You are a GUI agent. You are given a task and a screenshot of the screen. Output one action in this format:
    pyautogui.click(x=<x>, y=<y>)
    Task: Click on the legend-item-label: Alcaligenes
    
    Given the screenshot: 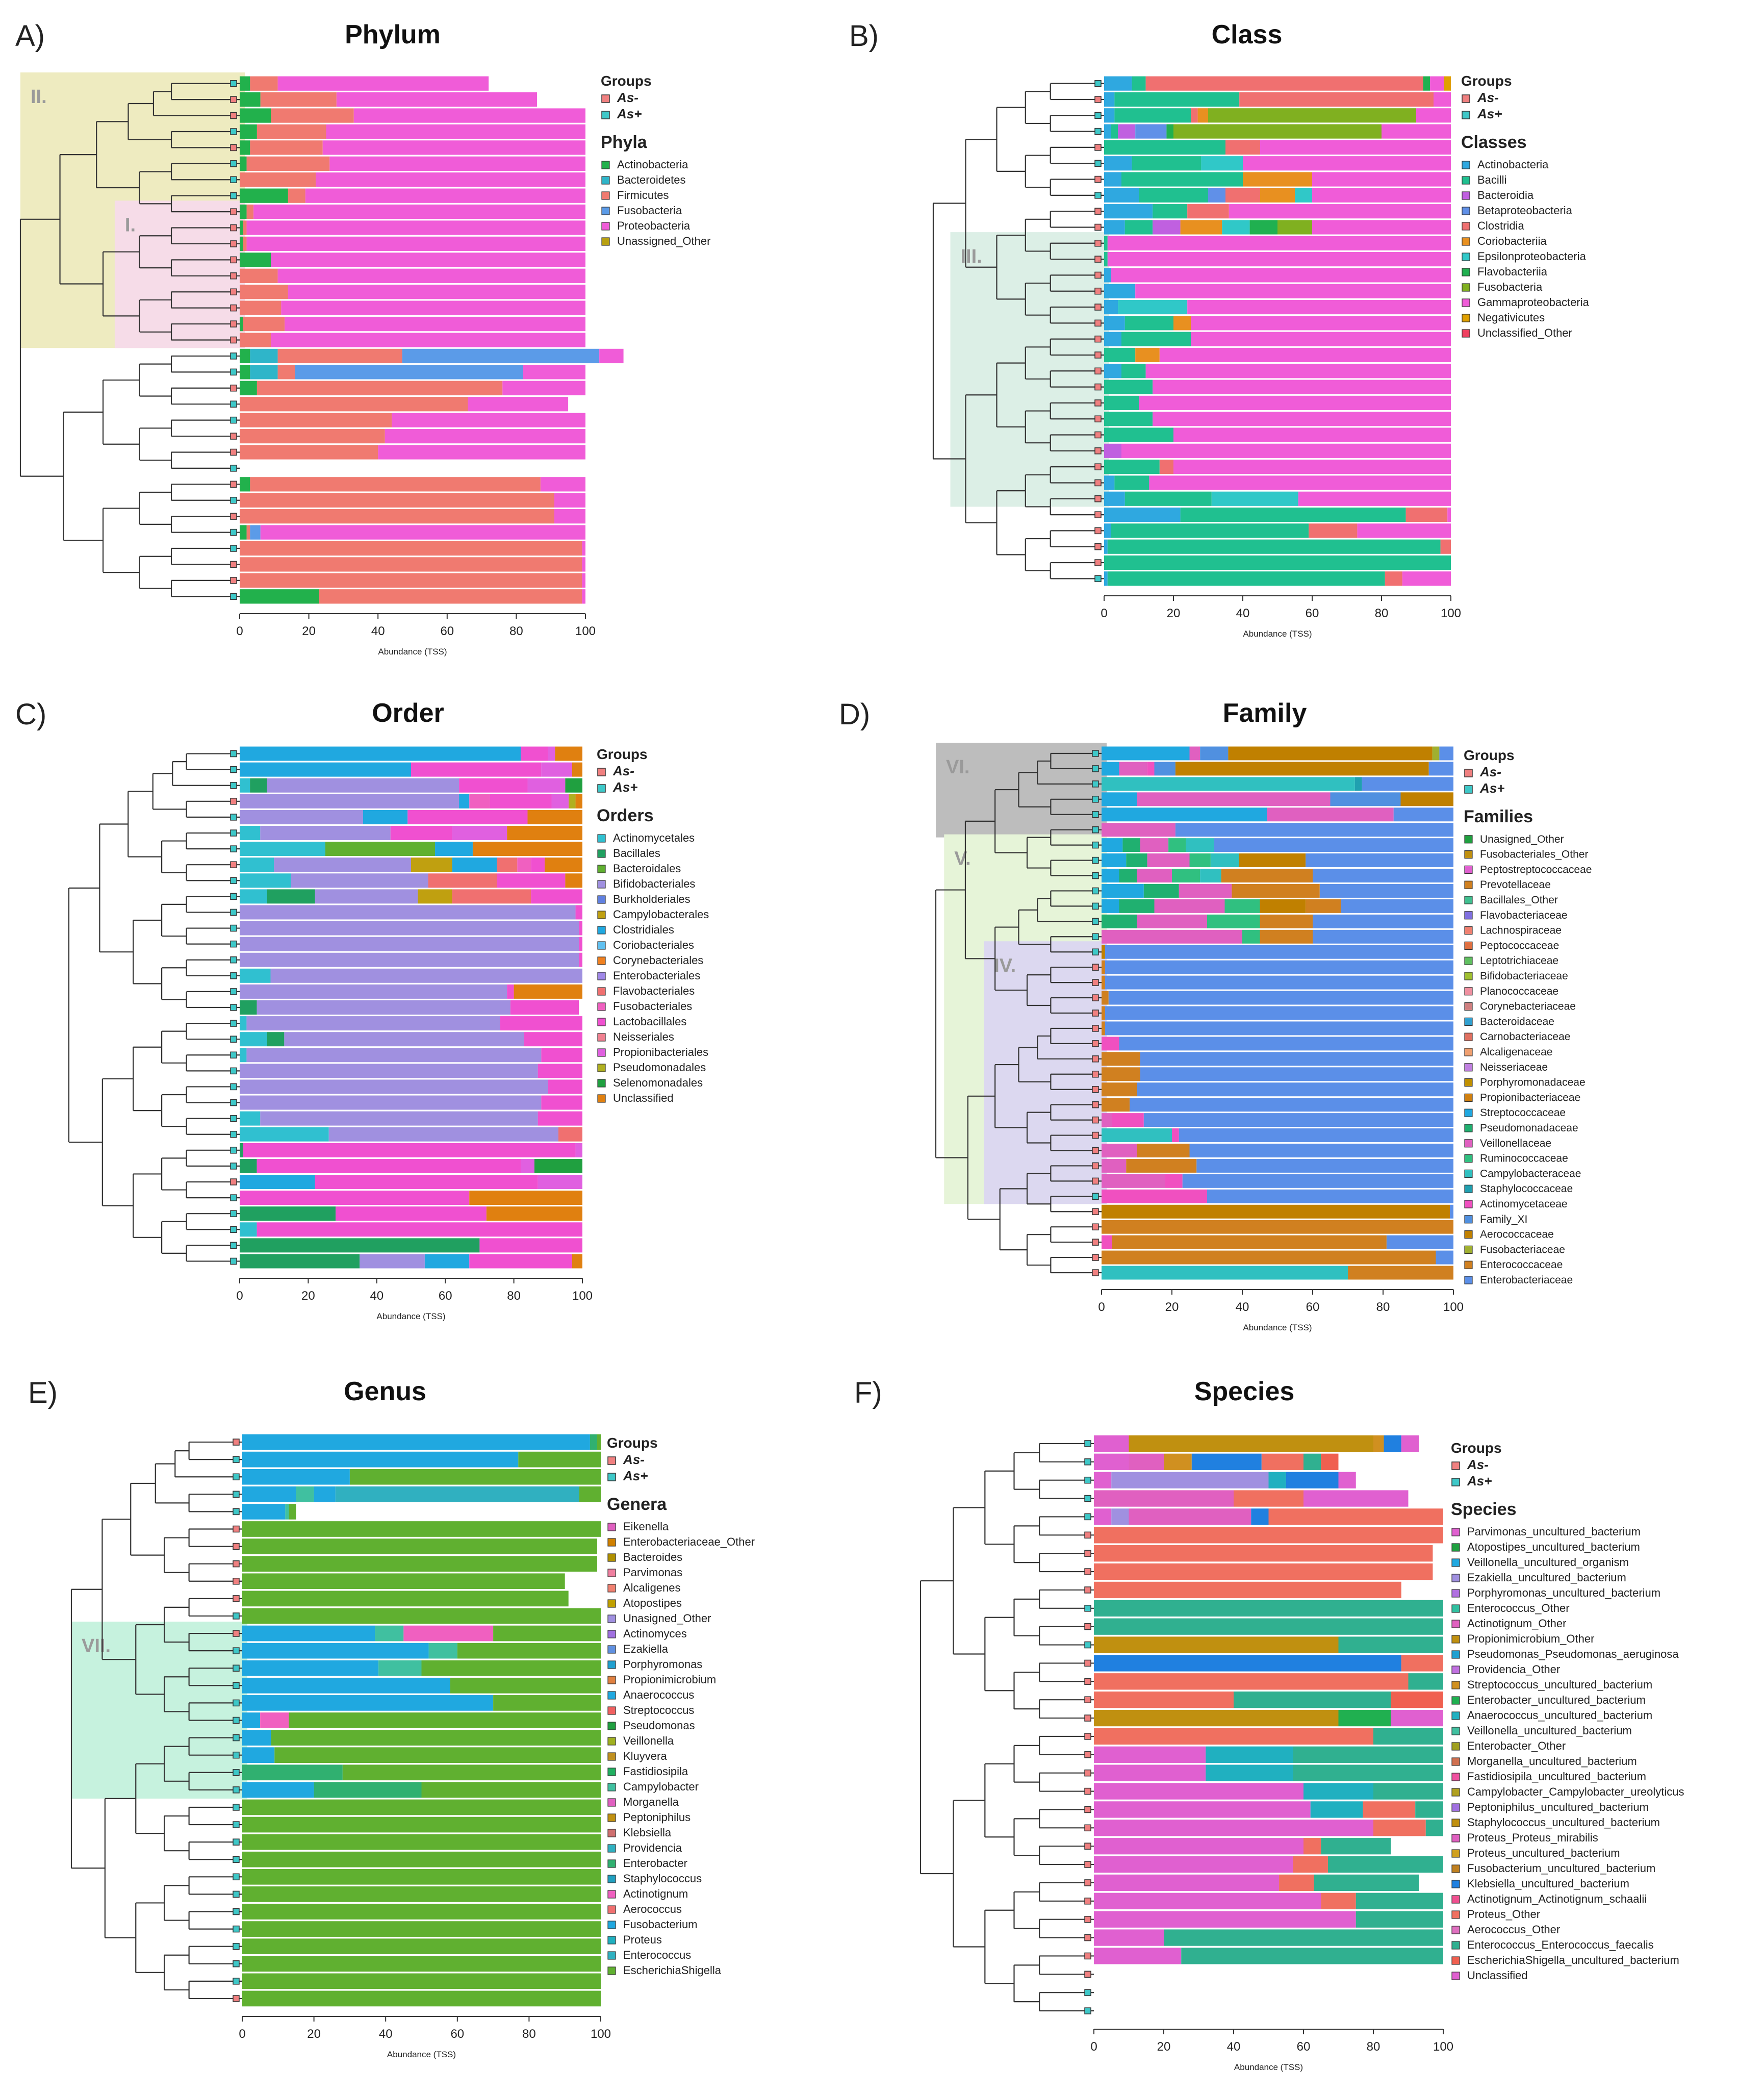 What is the action you would take?
    pyautogui.click(x=652, y=1587)
    